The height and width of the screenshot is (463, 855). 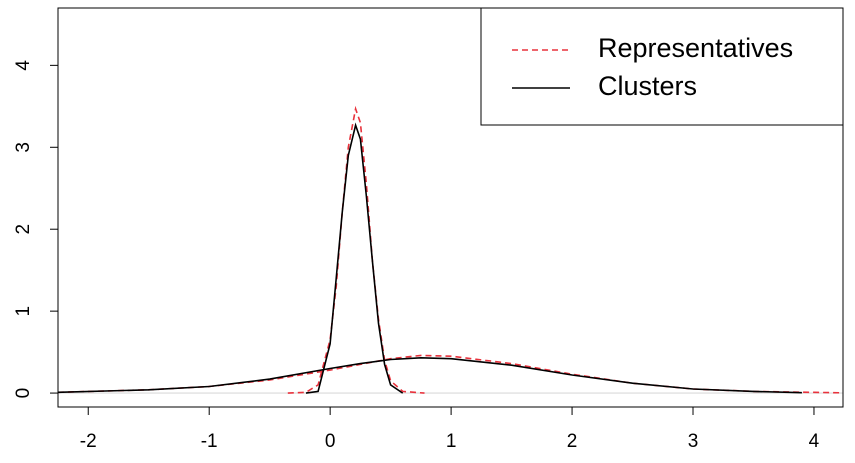 What do you see at coordinates (88, 441) in the screenshot?
I see `x-tick-label: -2` at bounding box center [88, 441].